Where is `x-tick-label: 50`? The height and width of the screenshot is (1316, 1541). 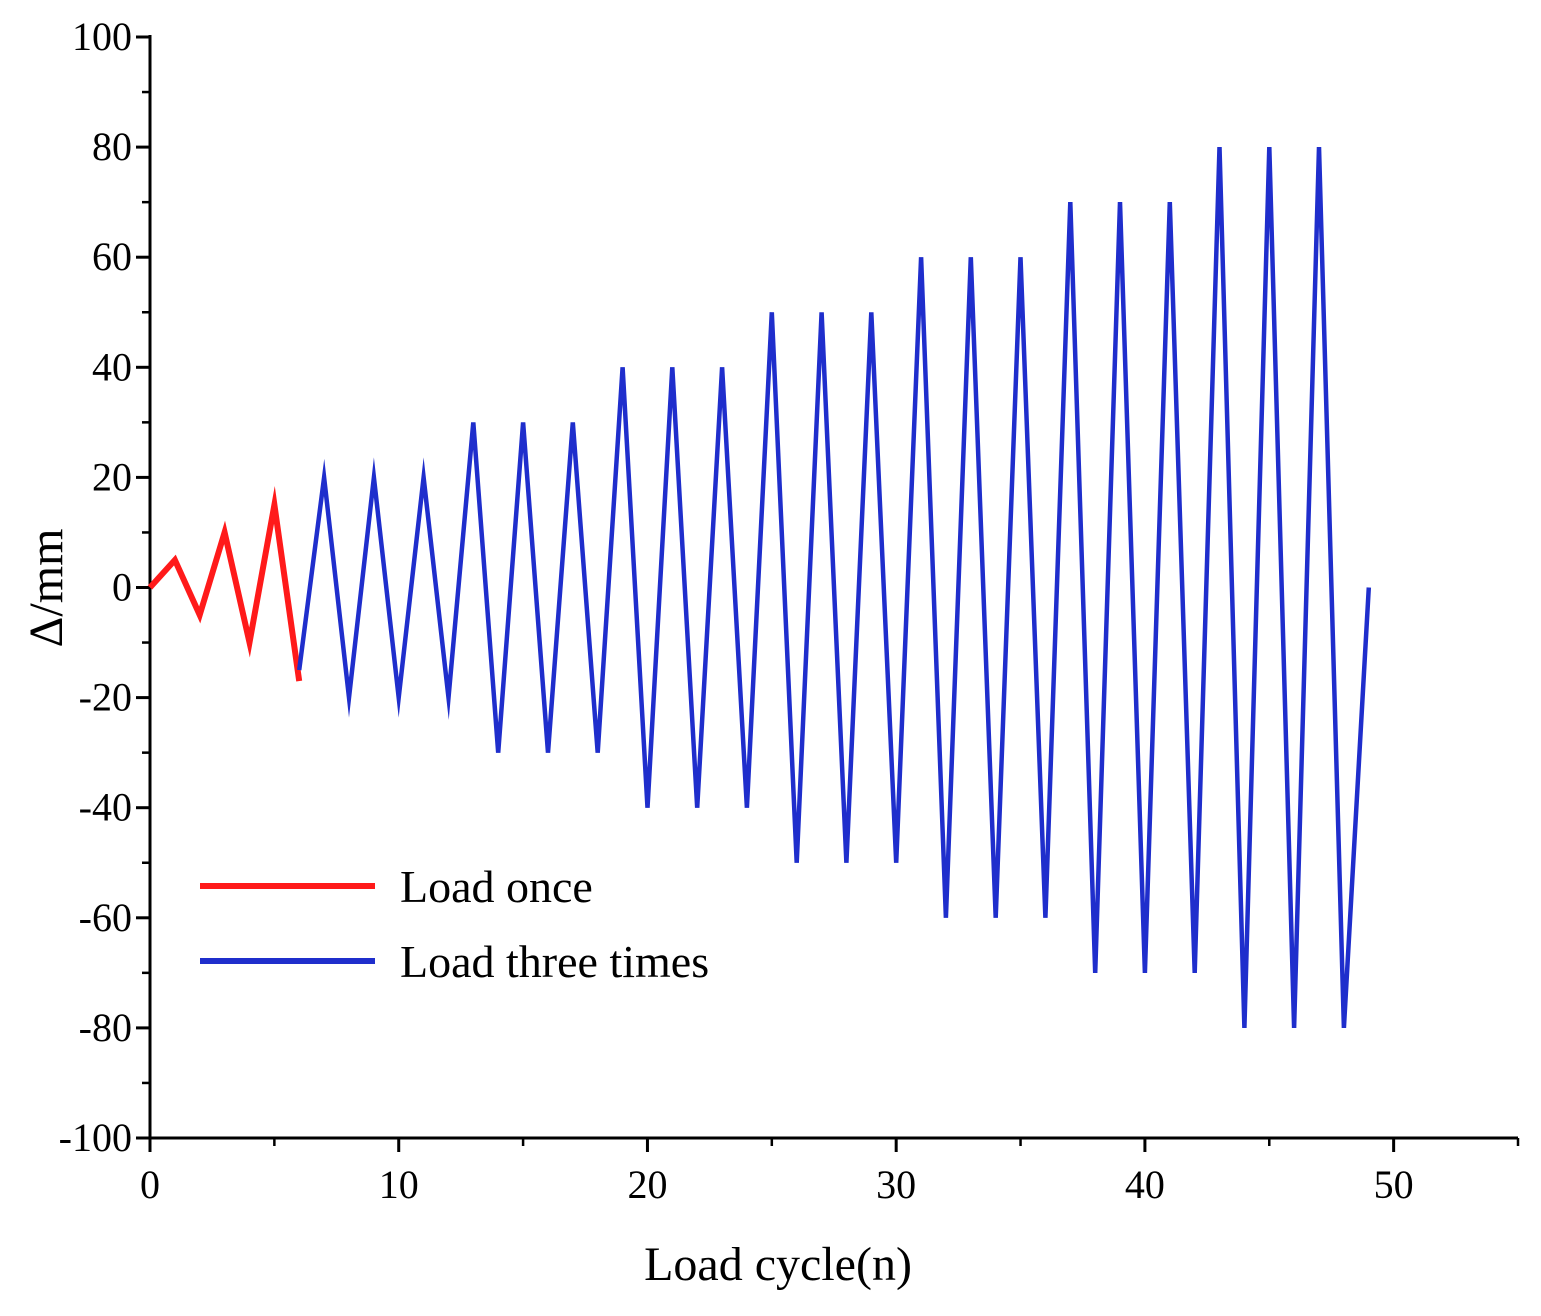 x-tick-label: 50 is located at coordinates (1394, 1184).